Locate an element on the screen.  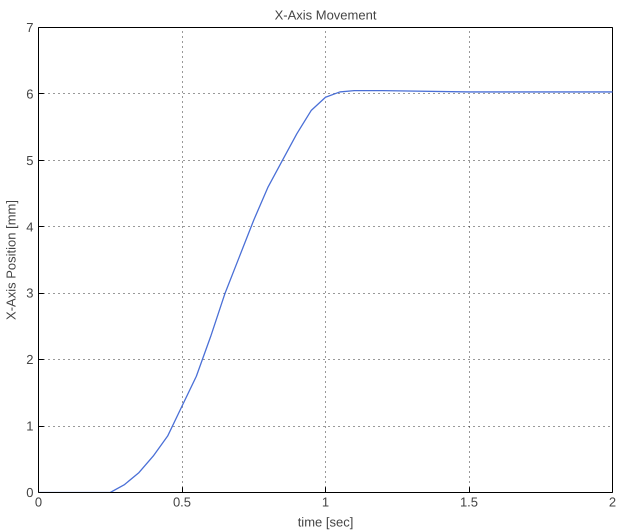
x-tick-label: 1 is located at coordinates (326, 502).